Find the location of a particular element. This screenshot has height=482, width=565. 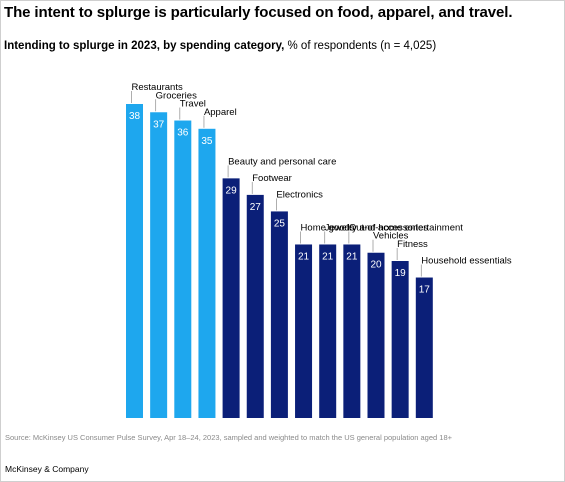

bar-beauty-and-personal-care is located at coordinates (231, 298).